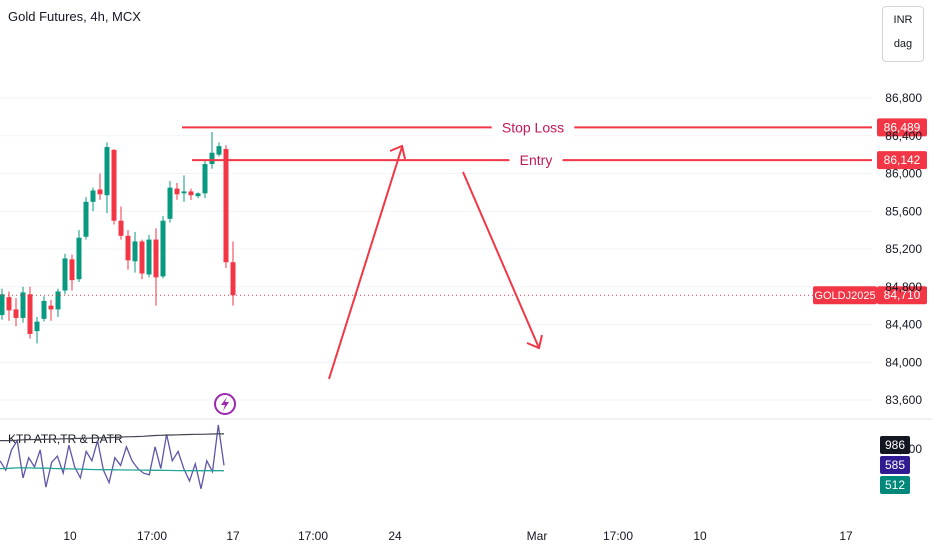 This screenshot has width=932, height=550. I want to click on trade-arrows, so click(435, 262).